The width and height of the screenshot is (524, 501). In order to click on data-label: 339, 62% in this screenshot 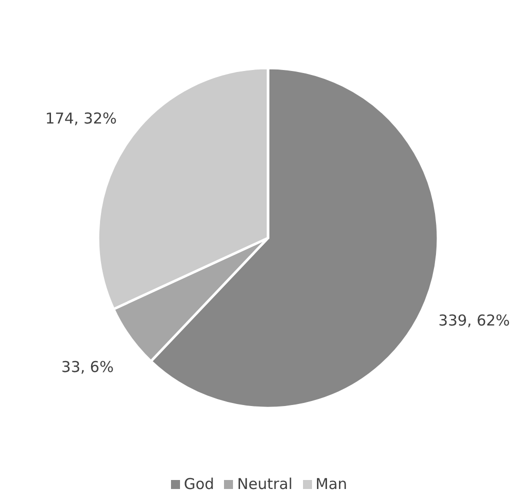, I will do `click(474, 320)`.